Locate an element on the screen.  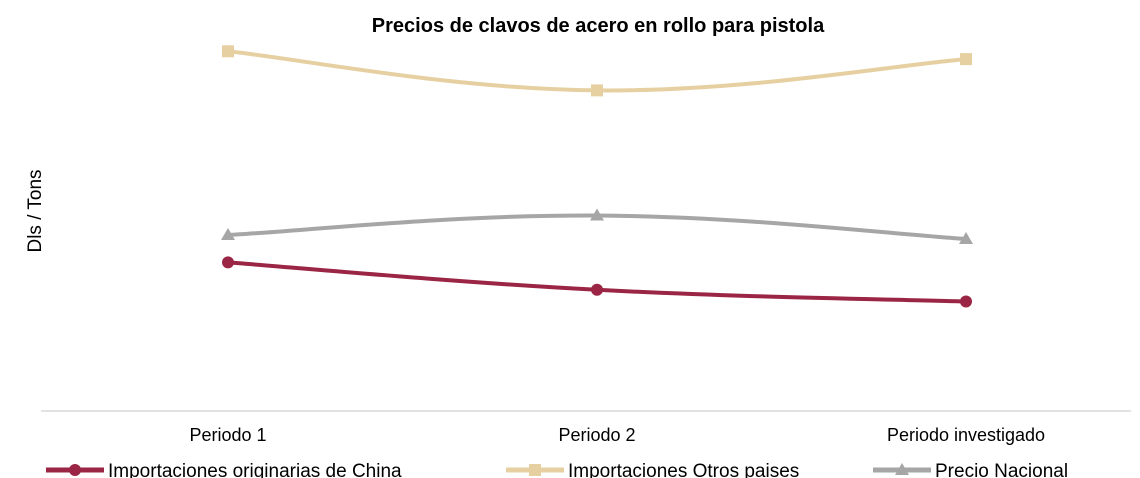
legend-item: Precio Nacional is located at coordinates (970, 469).